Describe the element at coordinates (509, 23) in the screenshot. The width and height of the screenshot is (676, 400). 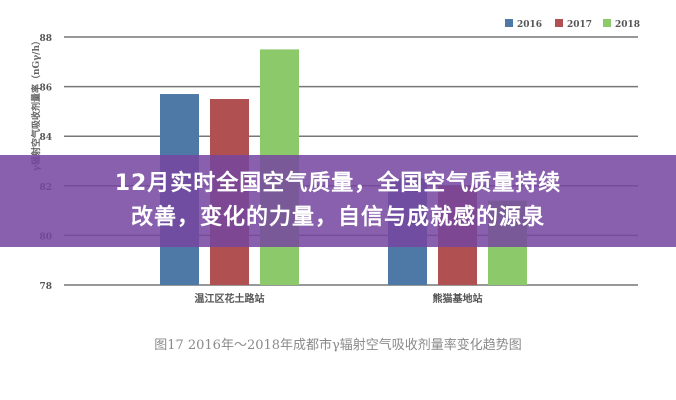
I see `legend-swatch-2016` at that location.